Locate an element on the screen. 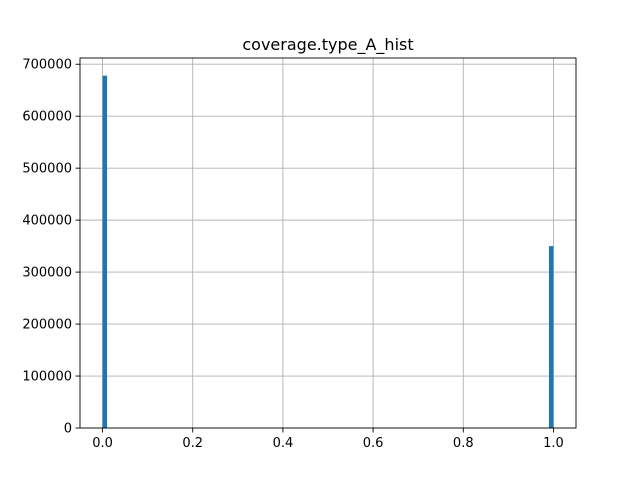 The width and height of the screenshot is (640, 480). y-tick-label: 700000 is located at coordinates (47, 65).